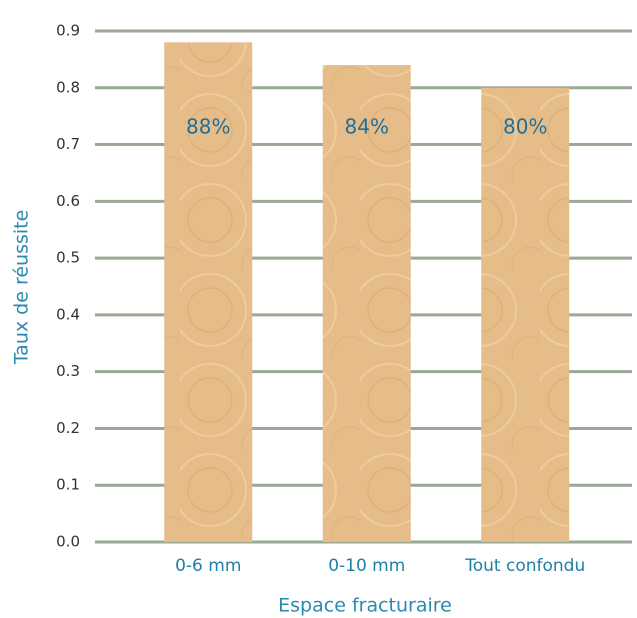  What do you see at coordinates (68, 314) in the screenshot?
I see `y-tick-label: 0.4` at bounding box center [68, 314].